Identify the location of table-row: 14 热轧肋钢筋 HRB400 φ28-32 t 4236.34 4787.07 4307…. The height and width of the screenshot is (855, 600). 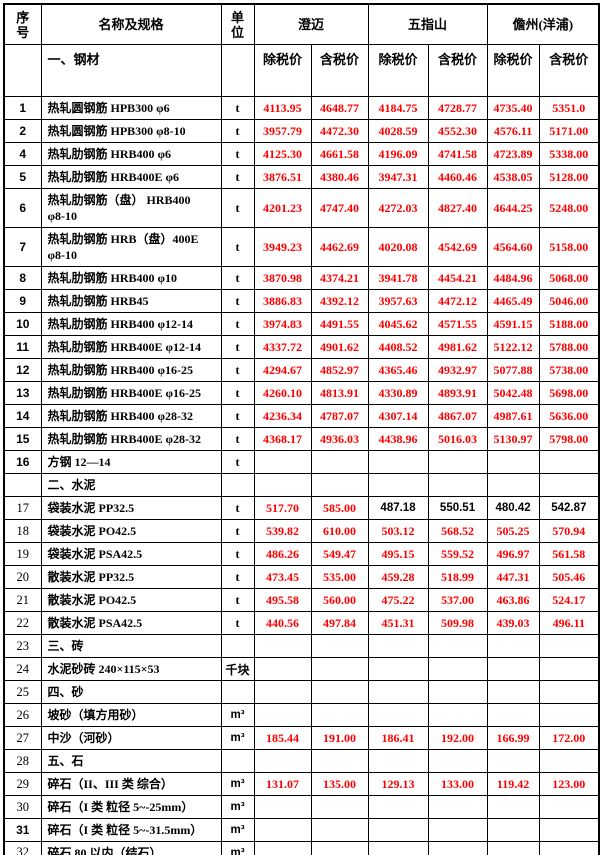
(301, 416).